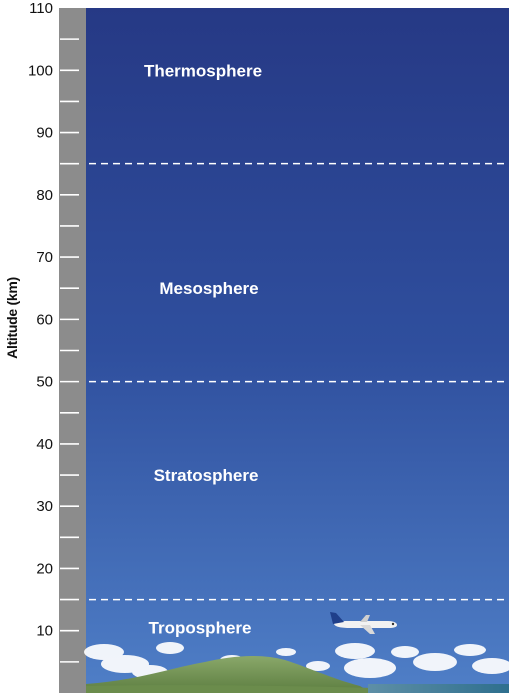  Describe the element at coordinates (44, 257) in the screenshot. I see `tick-label-70: 70` at that location.